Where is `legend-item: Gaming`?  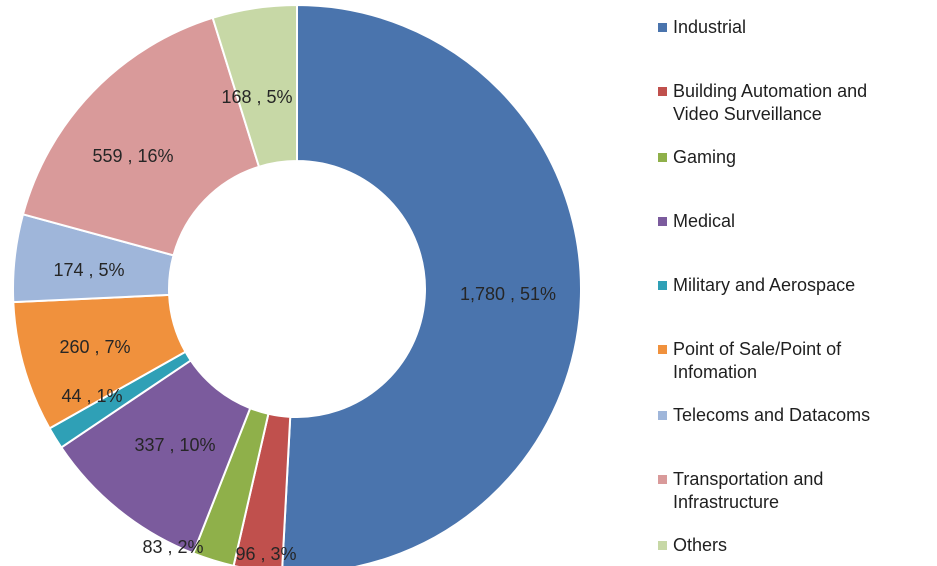 legend-item: Gaming is located at coordinates (697, 157).